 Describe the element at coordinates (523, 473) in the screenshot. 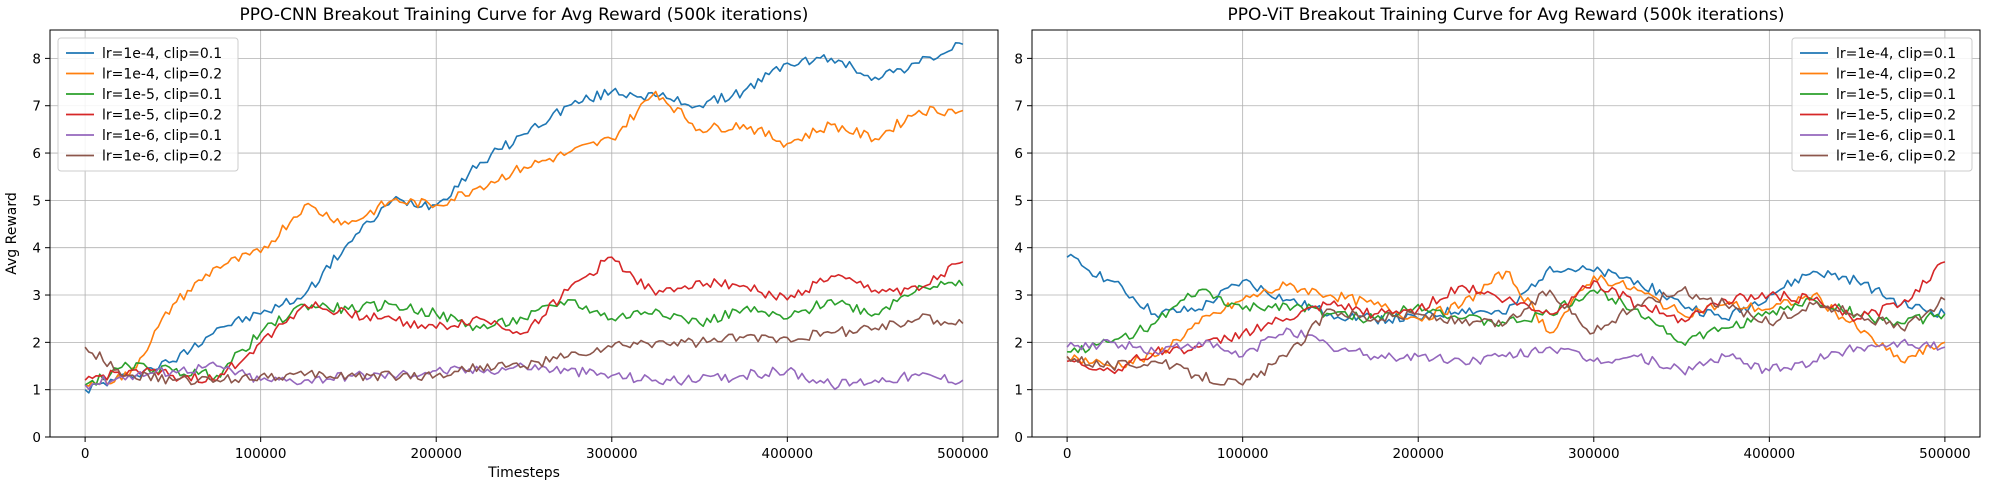

I see `x-axis-label: Timesteps` at that location.